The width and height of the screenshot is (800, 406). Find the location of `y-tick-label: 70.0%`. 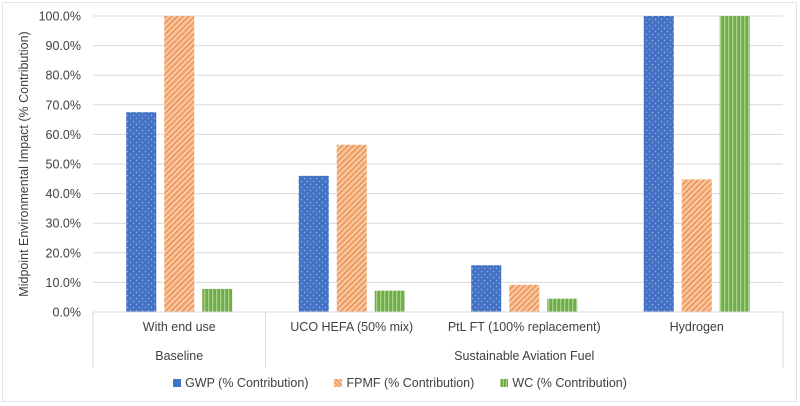

y-tick-label: 70.0% is located at coordinates (63, 105).